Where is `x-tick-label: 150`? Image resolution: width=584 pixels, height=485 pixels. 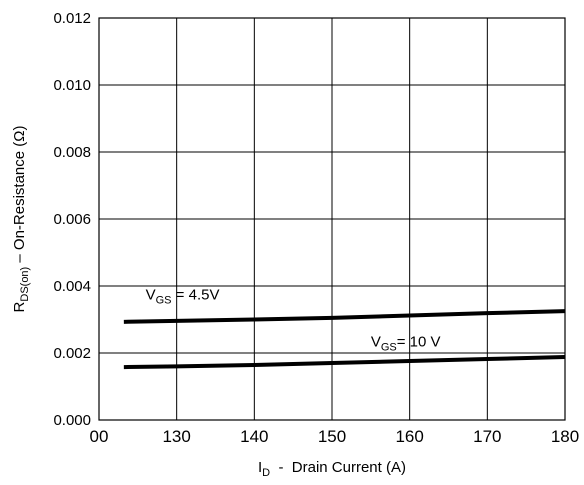 x-tick-label: 150 is located at coordinates (332, 436).